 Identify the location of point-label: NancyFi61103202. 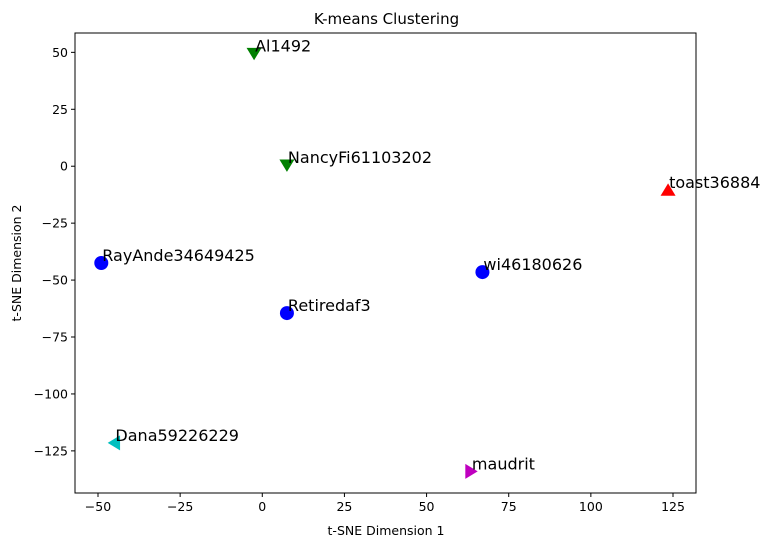
(360, 157).